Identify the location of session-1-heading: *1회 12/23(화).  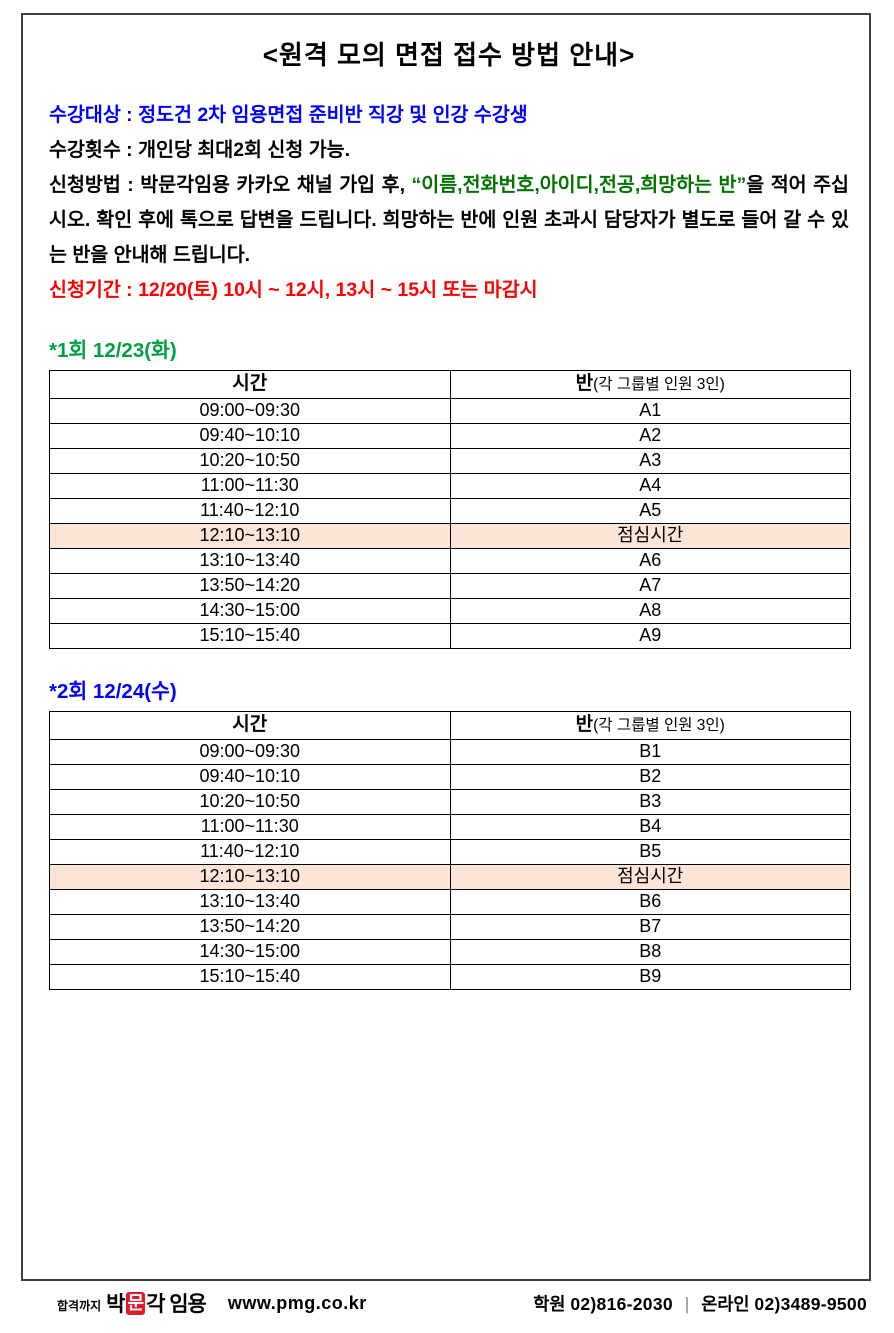
(113, 350).